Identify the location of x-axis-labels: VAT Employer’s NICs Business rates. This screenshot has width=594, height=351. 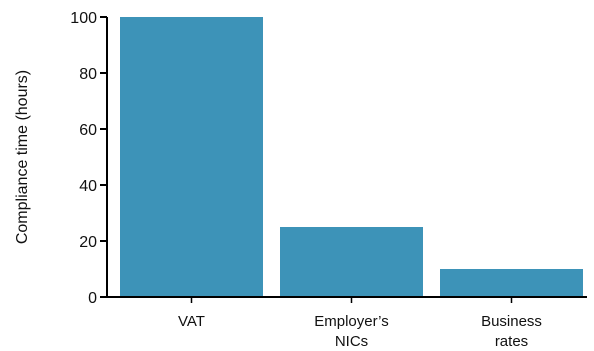
(360, 323).